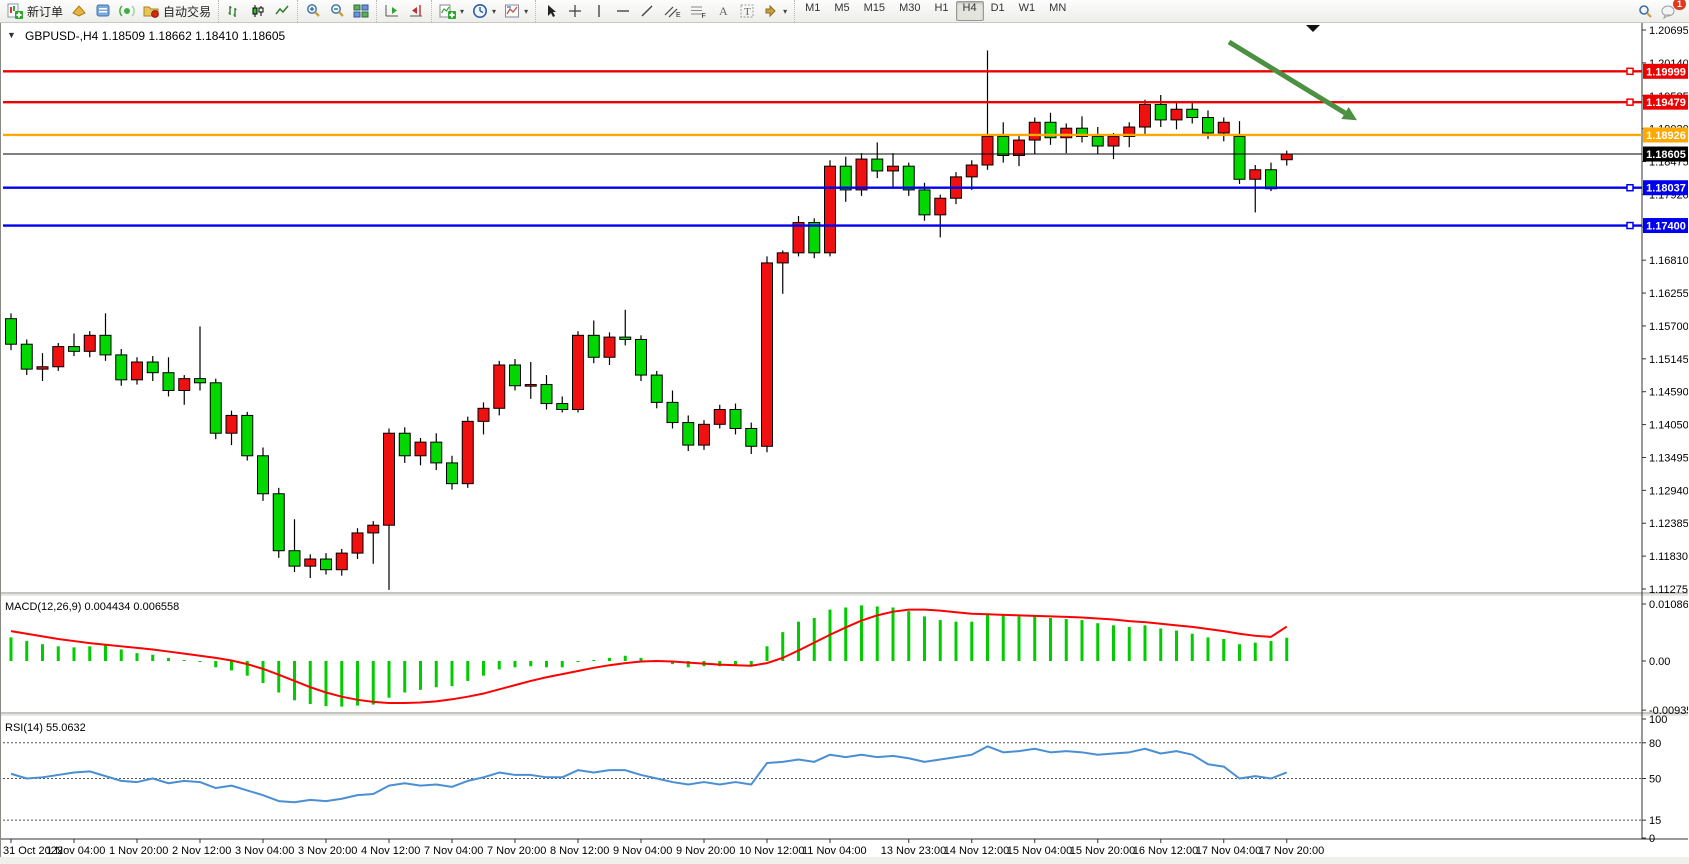 This screenshot has width=1689, height=864. Describe the element at coordinates (1668, 458) in the screenshot. I see `svg-text: 1.13495` at that location.